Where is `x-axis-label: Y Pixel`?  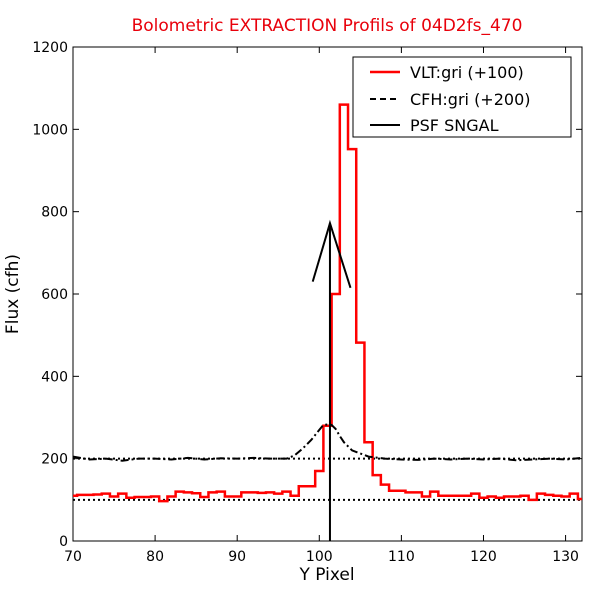
x-axis-label: Y Pixel is located at coordinates (326, 575).